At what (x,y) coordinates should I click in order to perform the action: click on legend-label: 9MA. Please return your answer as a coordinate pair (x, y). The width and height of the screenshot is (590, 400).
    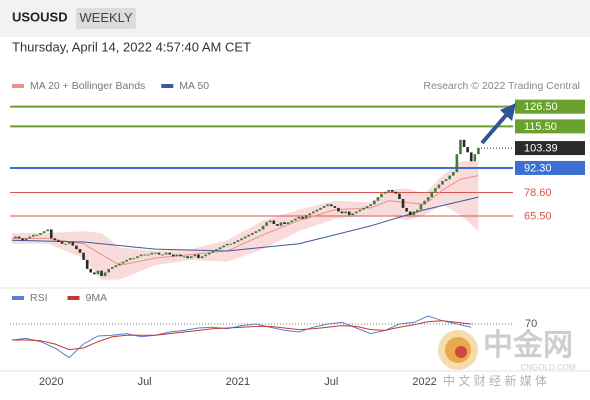
    Looking at the image, I should click on (97, 298).